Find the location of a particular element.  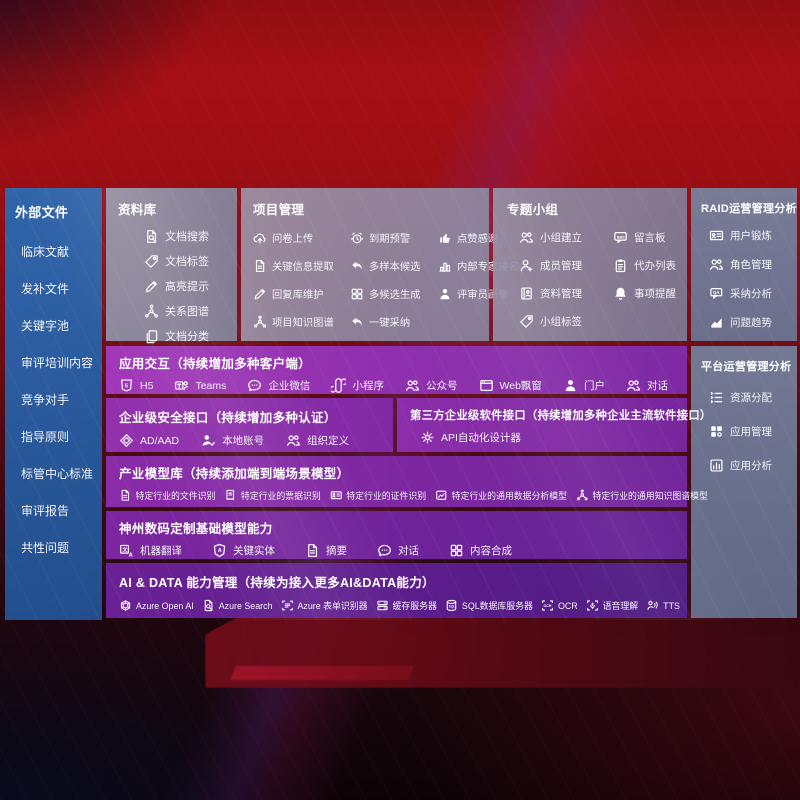

clipboard-icon is located at coordinates (620, 265).